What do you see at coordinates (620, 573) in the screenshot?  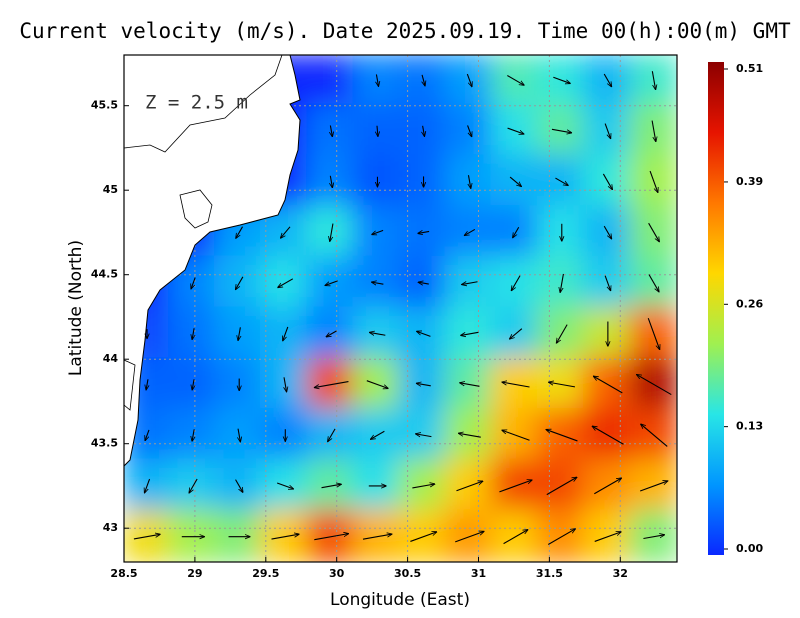 I see `x-tick-label: 32` at bounding box center [620, 573].